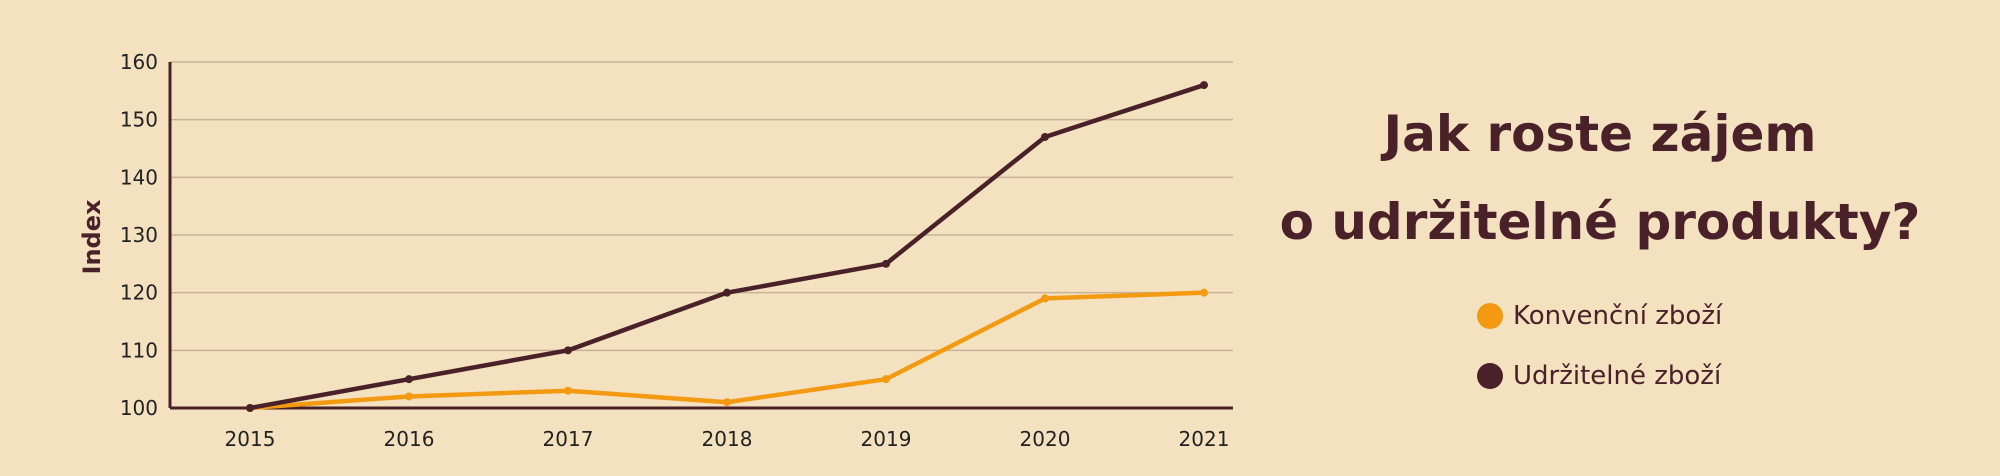 The height and width of the screenshot is (476, 2000). Describe the element at coordinates (409, 379) in the screenshot. I see `series-1-point-2016` at that location.